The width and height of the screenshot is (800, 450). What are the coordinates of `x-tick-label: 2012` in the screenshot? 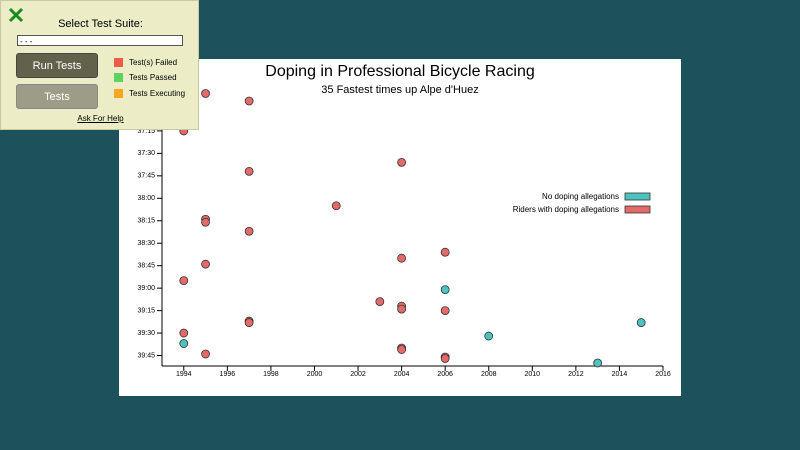 It's located at (576, 374).